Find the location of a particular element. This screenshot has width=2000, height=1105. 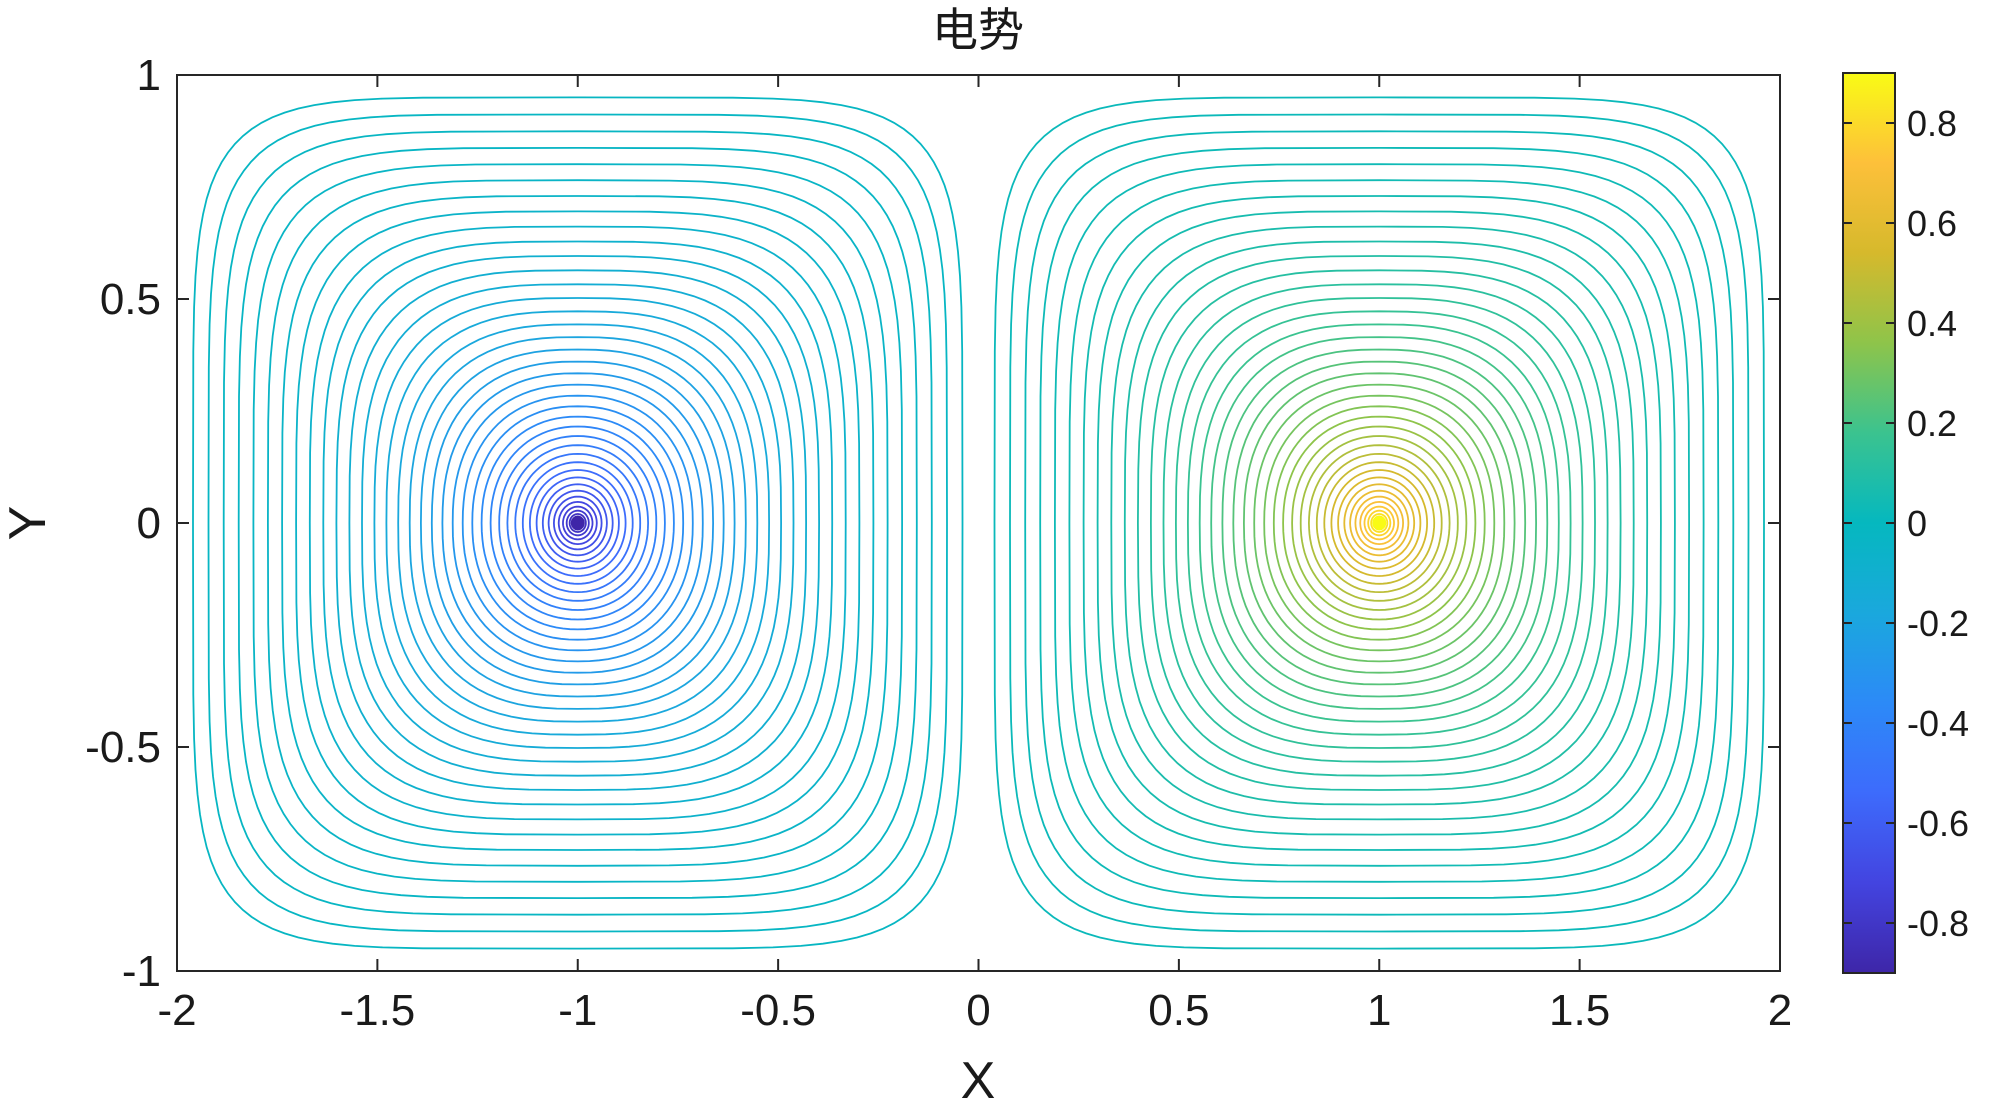

colorbar-tick-label: -0.2 is located at coordinates (1938, 623).